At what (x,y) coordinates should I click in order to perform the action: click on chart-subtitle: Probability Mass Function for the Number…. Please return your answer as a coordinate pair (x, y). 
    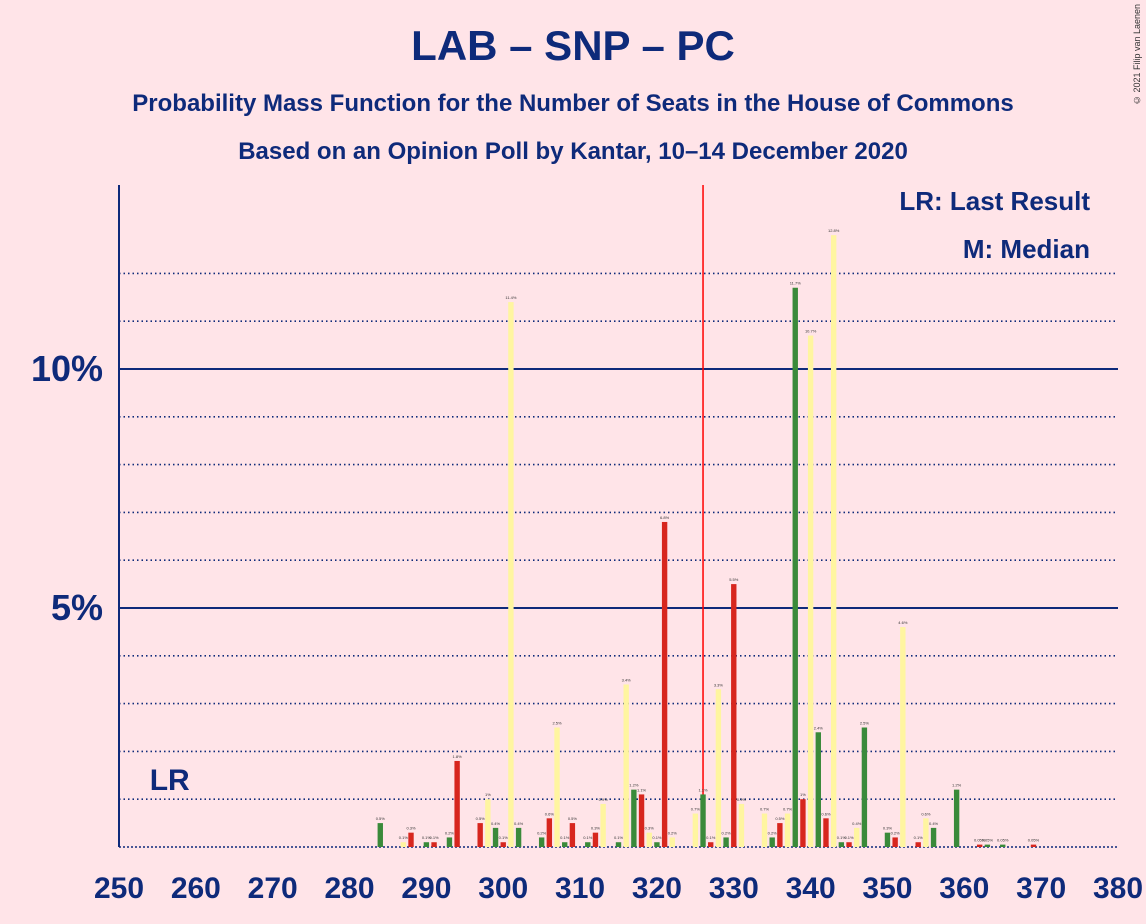
    Looking at the image, I should click on (573, 103).